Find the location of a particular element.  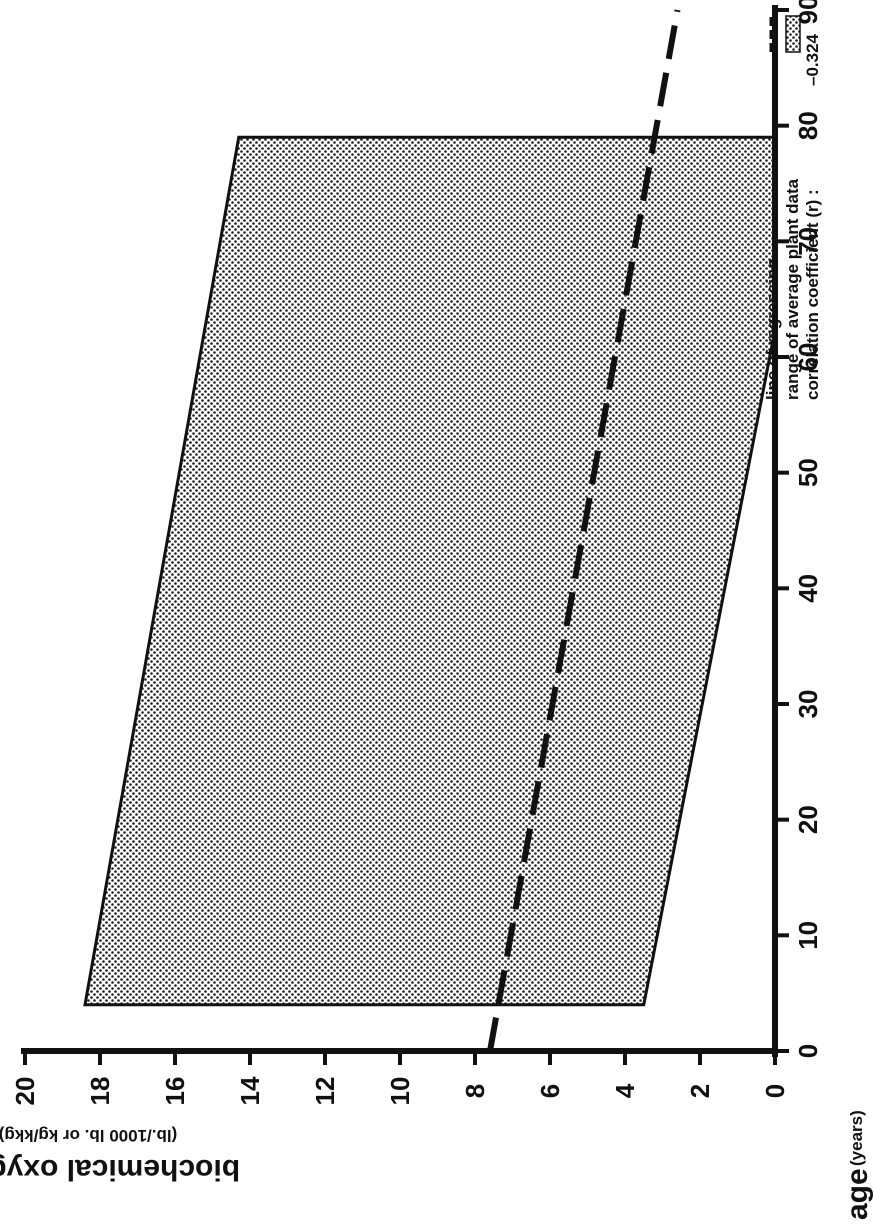

x-tick-label: 50 is located at coordinates (808, 472).